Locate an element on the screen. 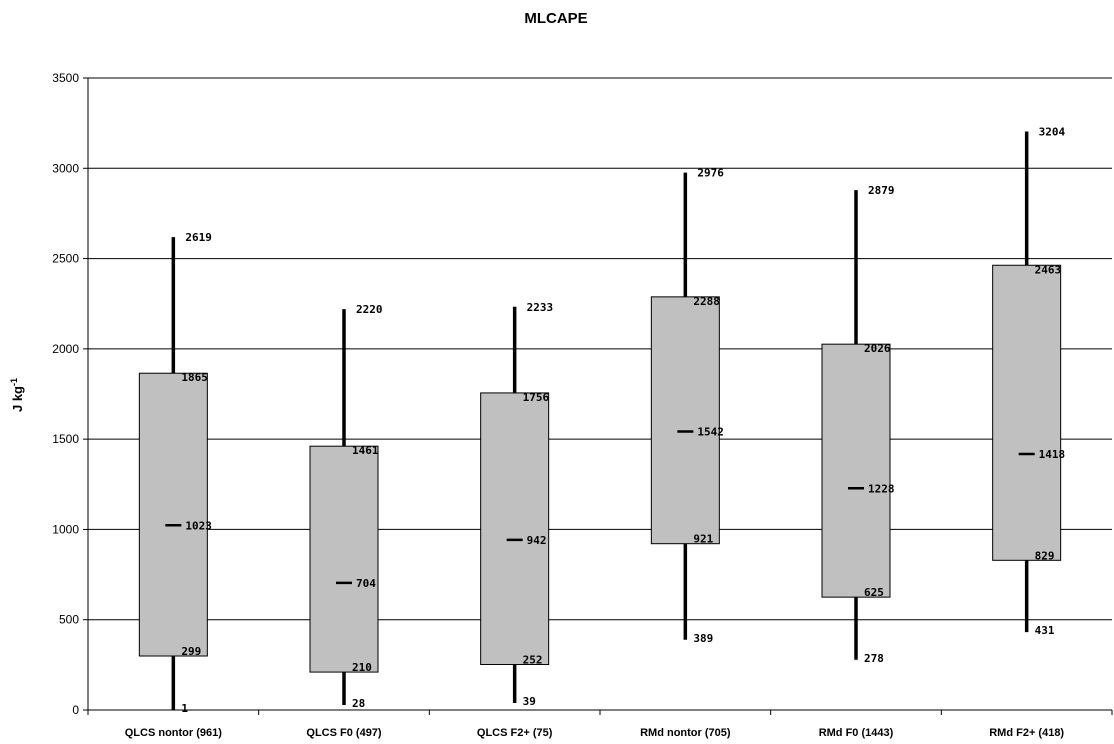  y-tick-label: 3000 is located at coordinates (65, 168).